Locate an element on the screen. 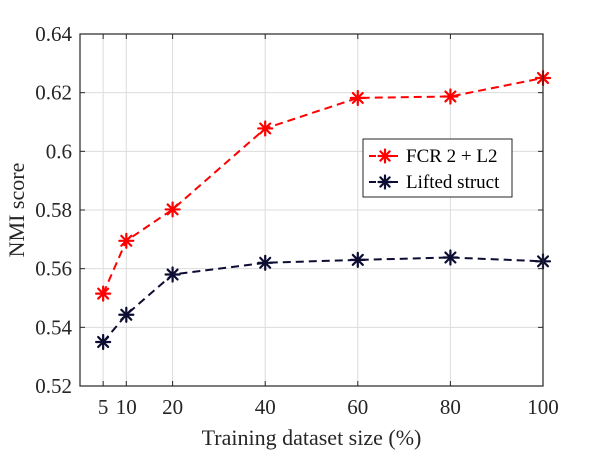  legend: FCR 2 + L2 Lifted struct is located at coordinates (437, 168).